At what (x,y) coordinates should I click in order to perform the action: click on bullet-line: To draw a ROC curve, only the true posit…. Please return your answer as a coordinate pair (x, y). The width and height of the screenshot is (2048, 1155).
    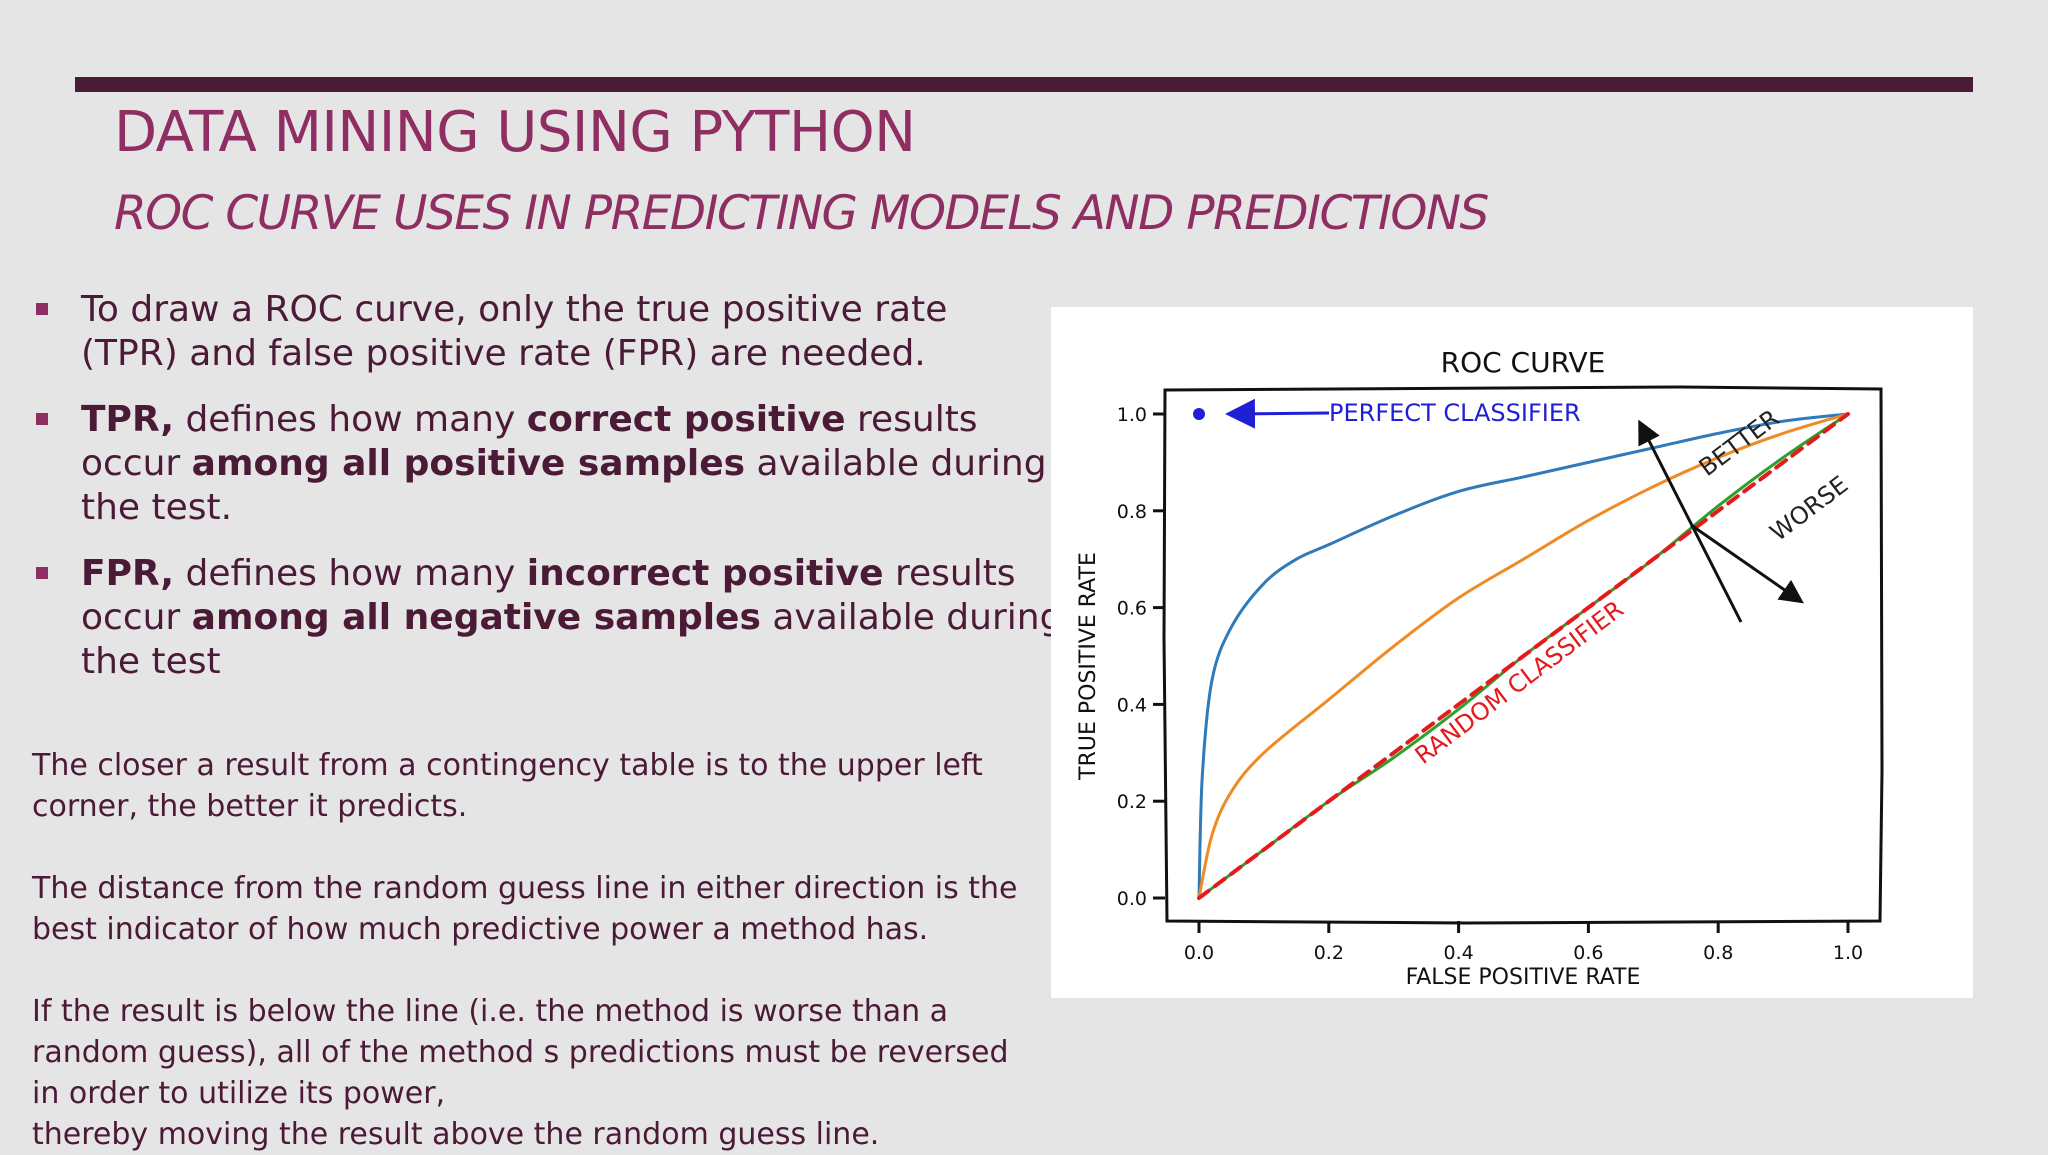
    Looking at the image, I should click on (552, 310).